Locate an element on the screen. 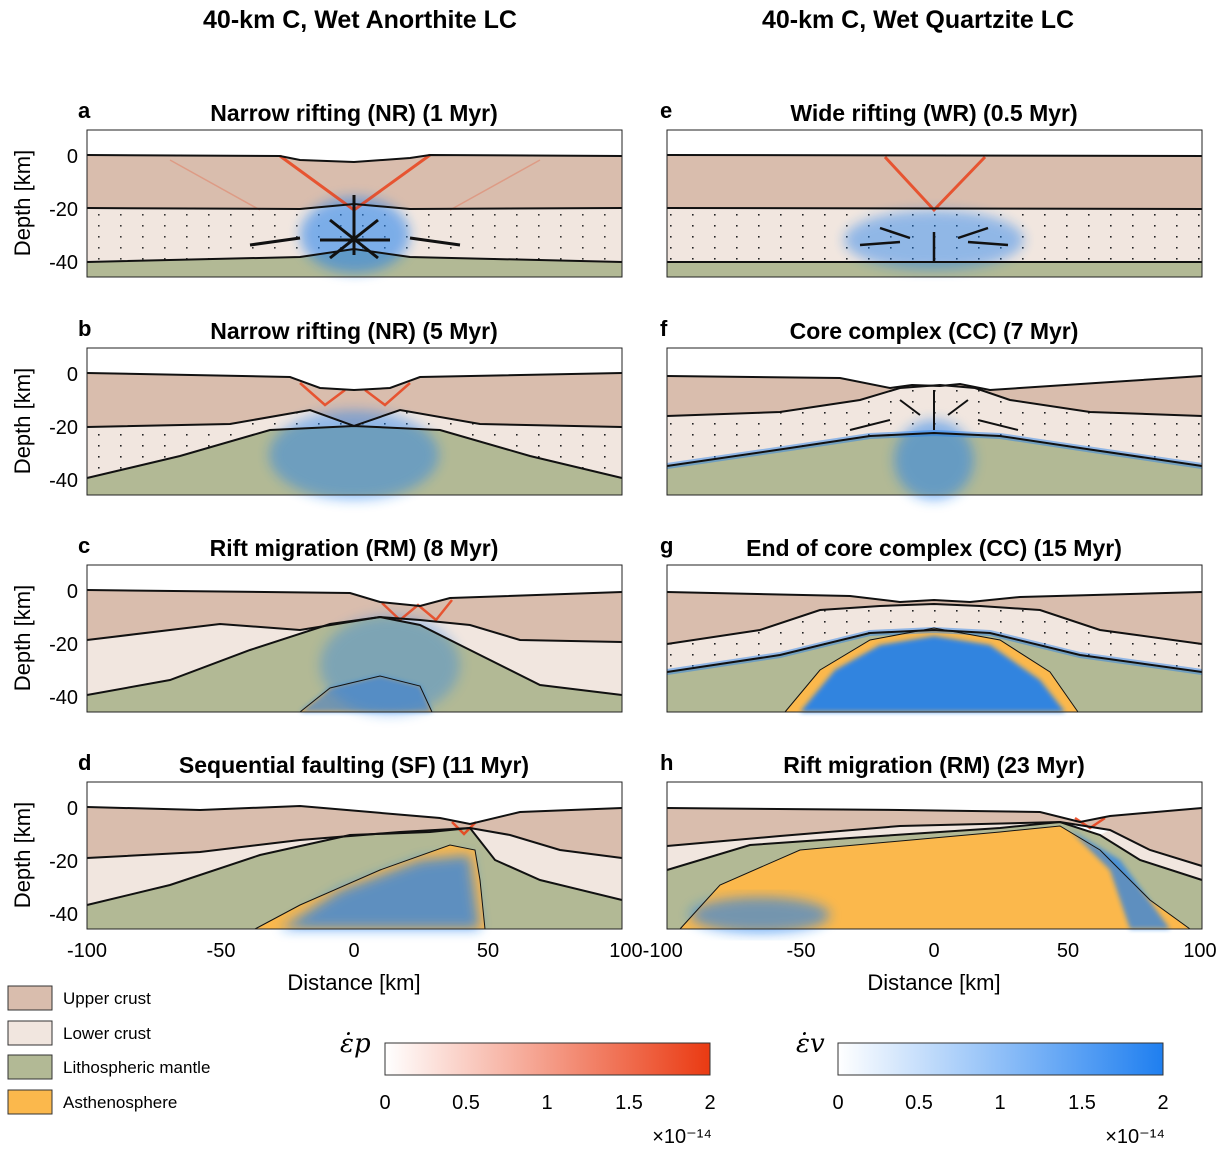 Image resolution: width=1229 pixels, height=1149 pixels. panel-b: b Narrow rifting (NR) (5 Myr) is located at coordinates (350, 408).